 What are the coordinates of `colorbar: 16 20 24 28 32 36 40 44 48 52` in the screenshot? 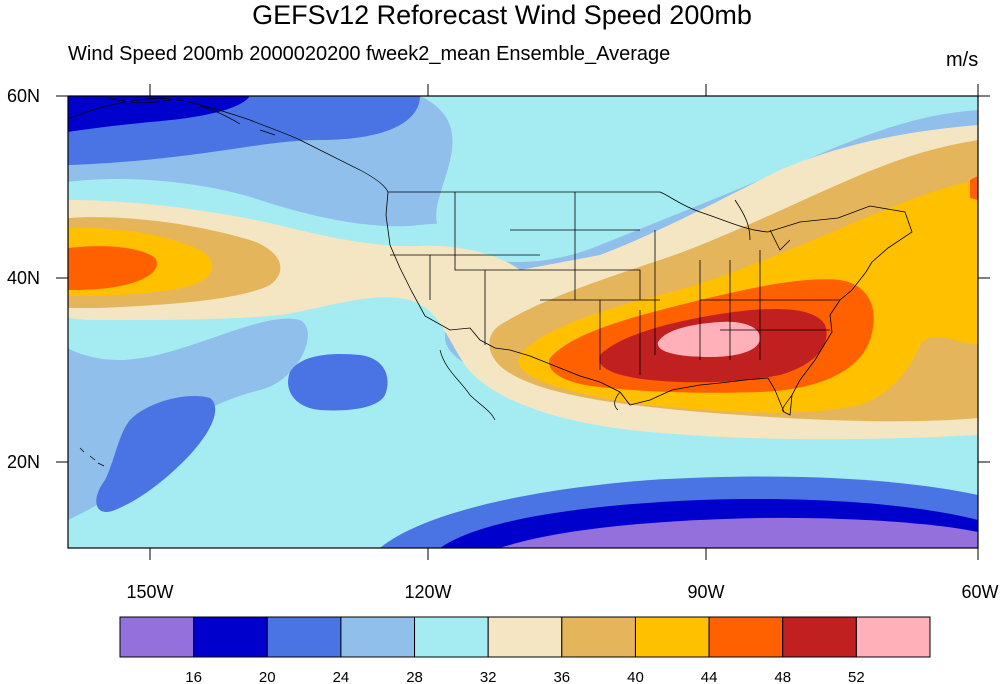 It's located at (525, 650).